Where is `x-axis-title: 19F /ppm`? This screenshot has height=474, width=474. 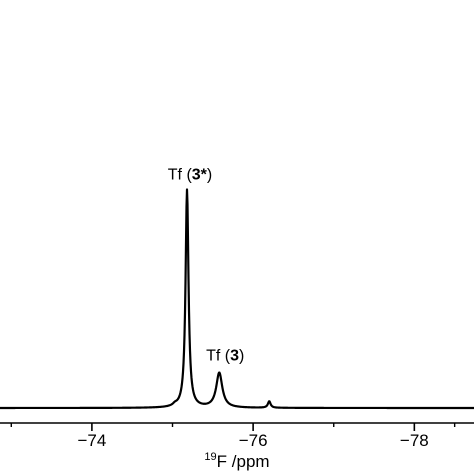
x-axis-title: 19F /ppm is located at coordinates (236, 461).